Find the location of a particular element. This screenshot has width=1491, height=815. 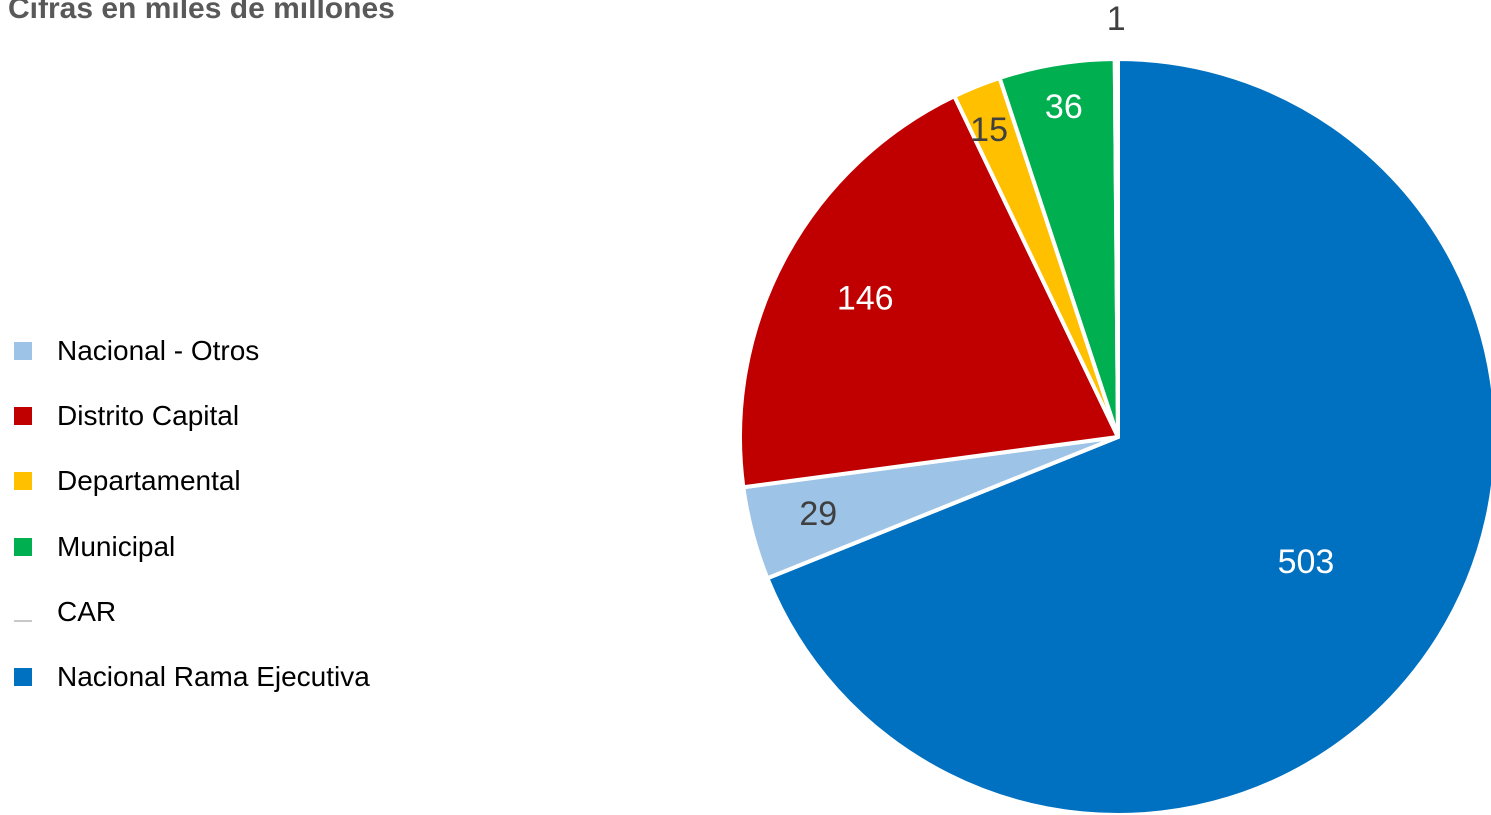

legend-label: Municipal is located at coordinates (116, 546).